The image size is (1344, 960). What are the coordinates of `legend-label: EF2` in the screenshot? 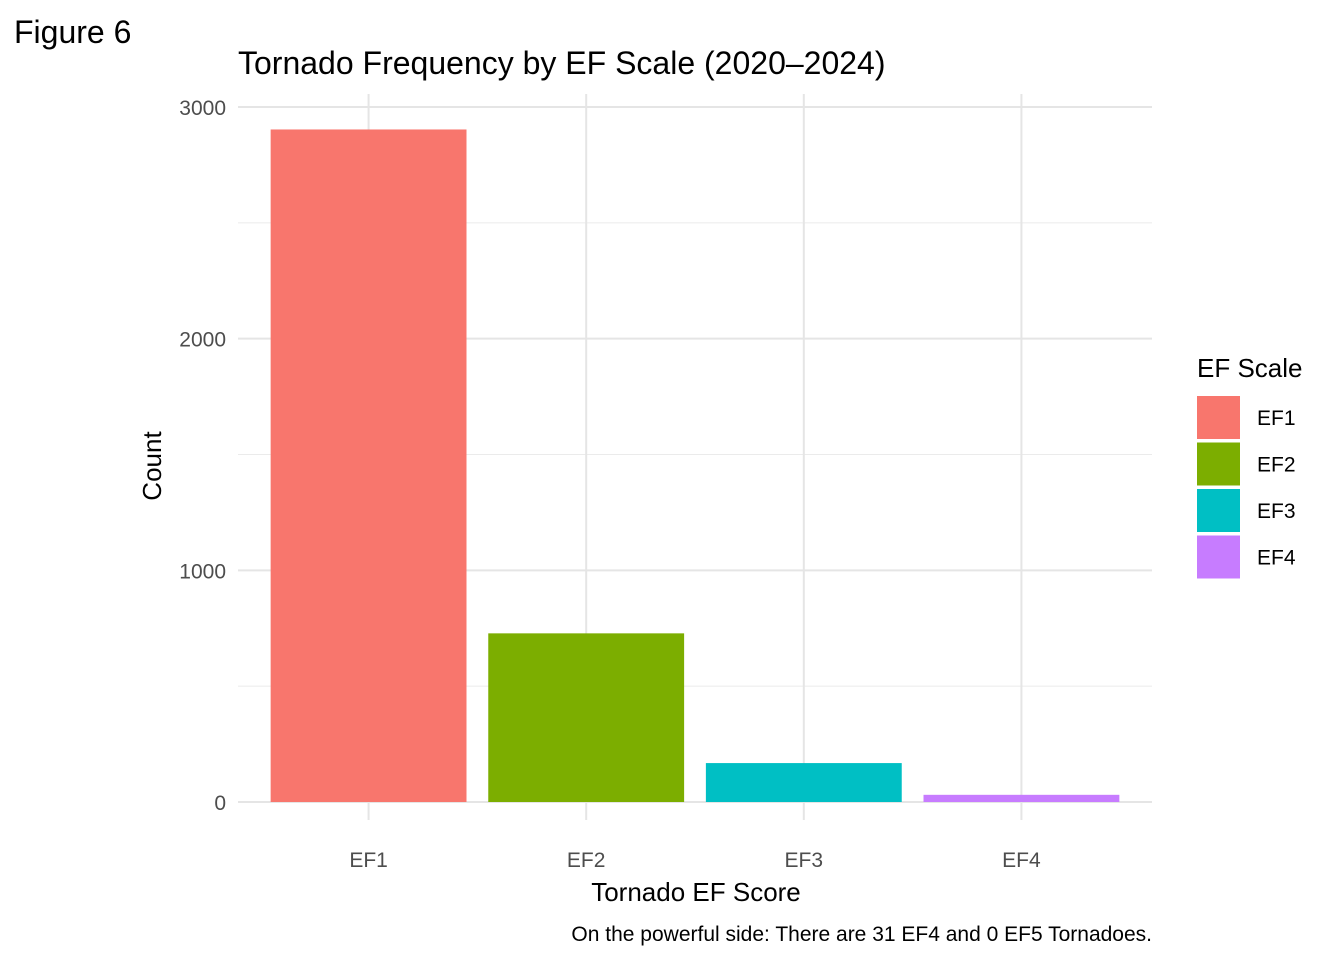 It's located at (1276, 465).